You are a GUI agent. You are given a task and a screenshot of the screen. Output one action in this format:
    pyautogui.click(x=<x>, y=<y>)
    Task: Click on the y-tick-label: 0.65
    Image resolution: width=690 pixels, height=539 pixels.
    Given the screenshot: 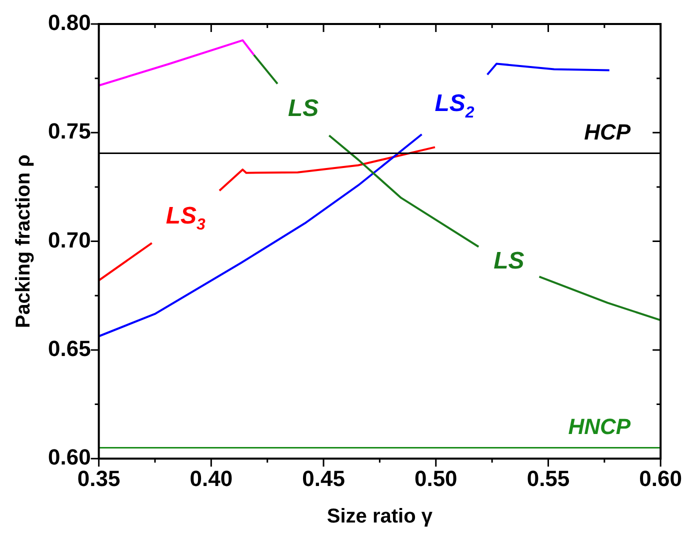 What is the action you would take?
    pyautogui.click(x=69, y=349)
    